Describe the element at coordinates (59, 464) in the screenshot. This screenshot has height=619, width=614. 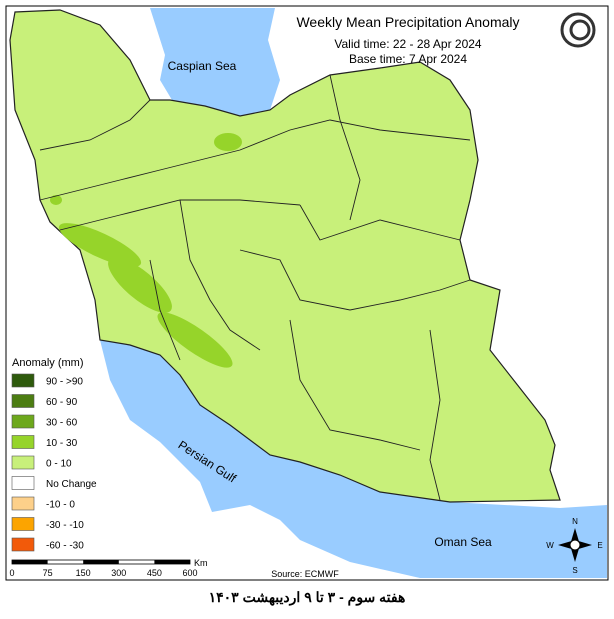
I see `legend-label: 0 - 10` at that location.